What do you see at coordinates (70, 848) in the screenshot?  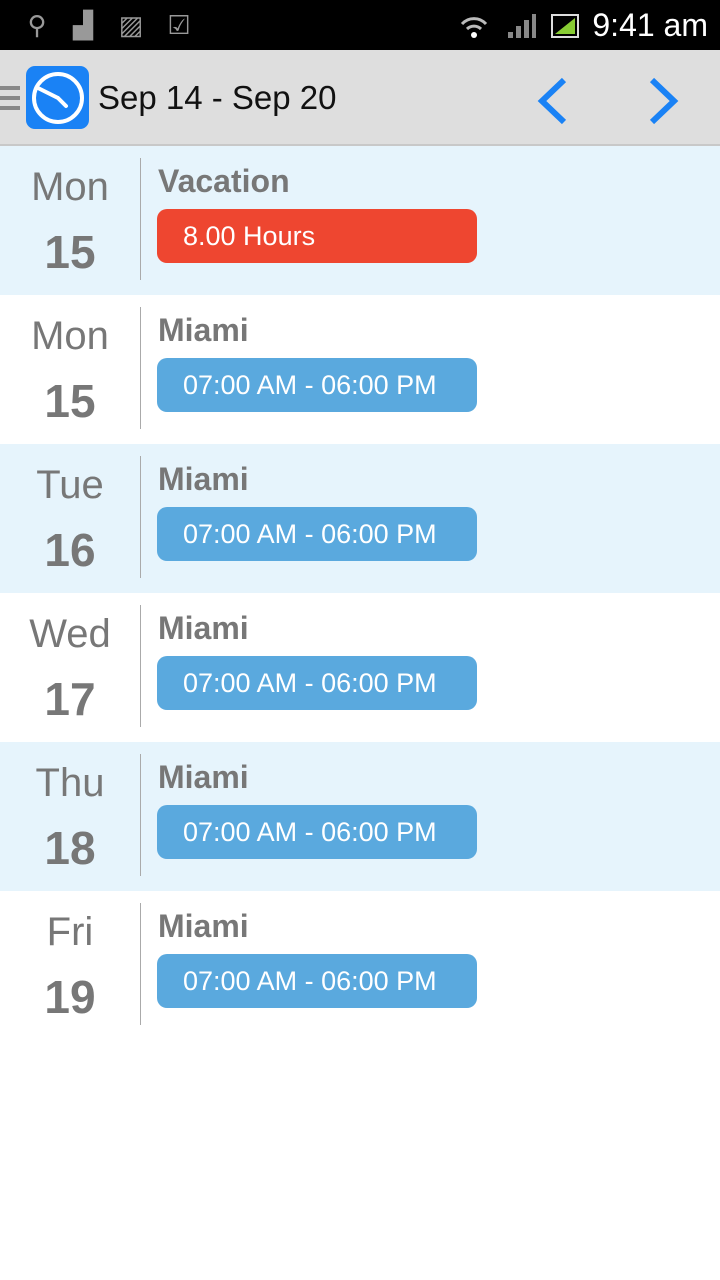 I see `day-number: 18` at bounding box center [70, 848].